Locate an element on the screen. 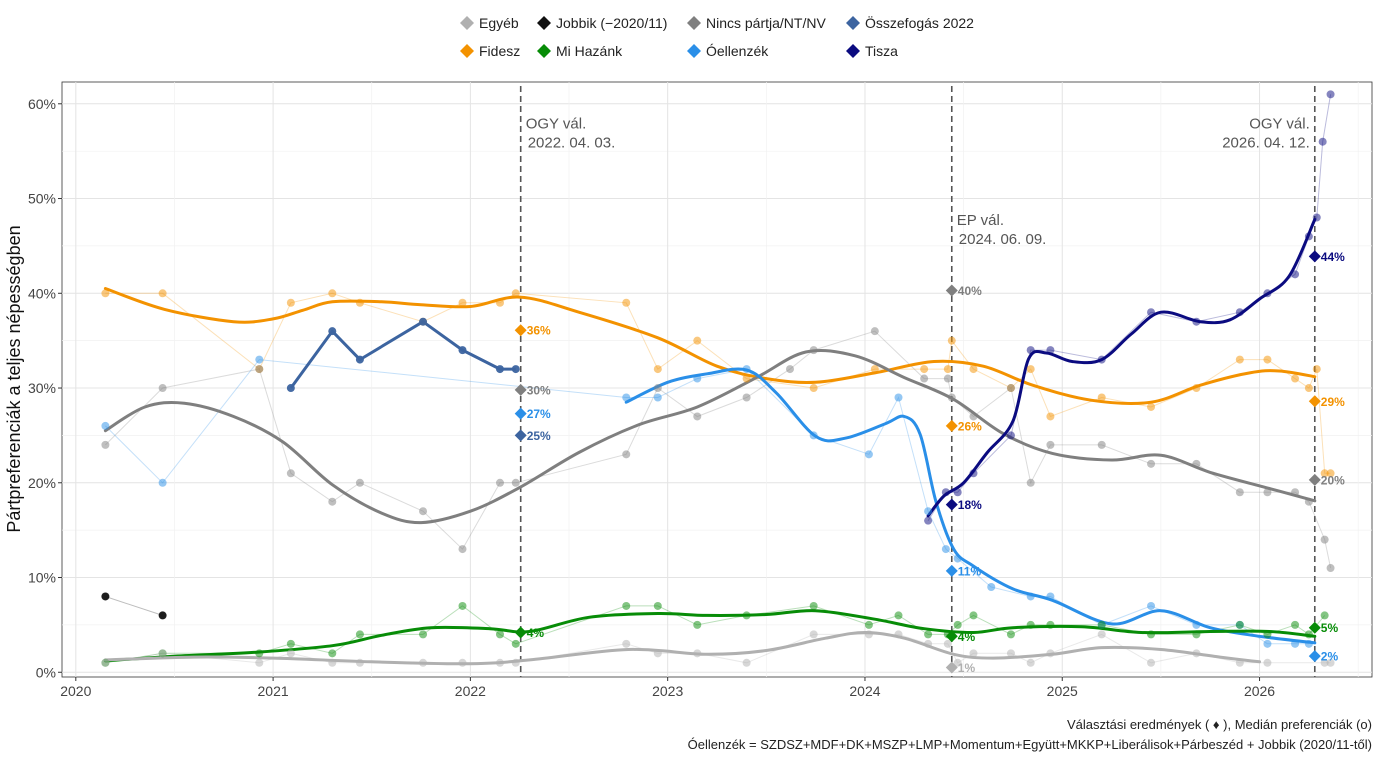  legend-label-mi-hazank: Mi Hazánk is located at coordinates (589, 51).